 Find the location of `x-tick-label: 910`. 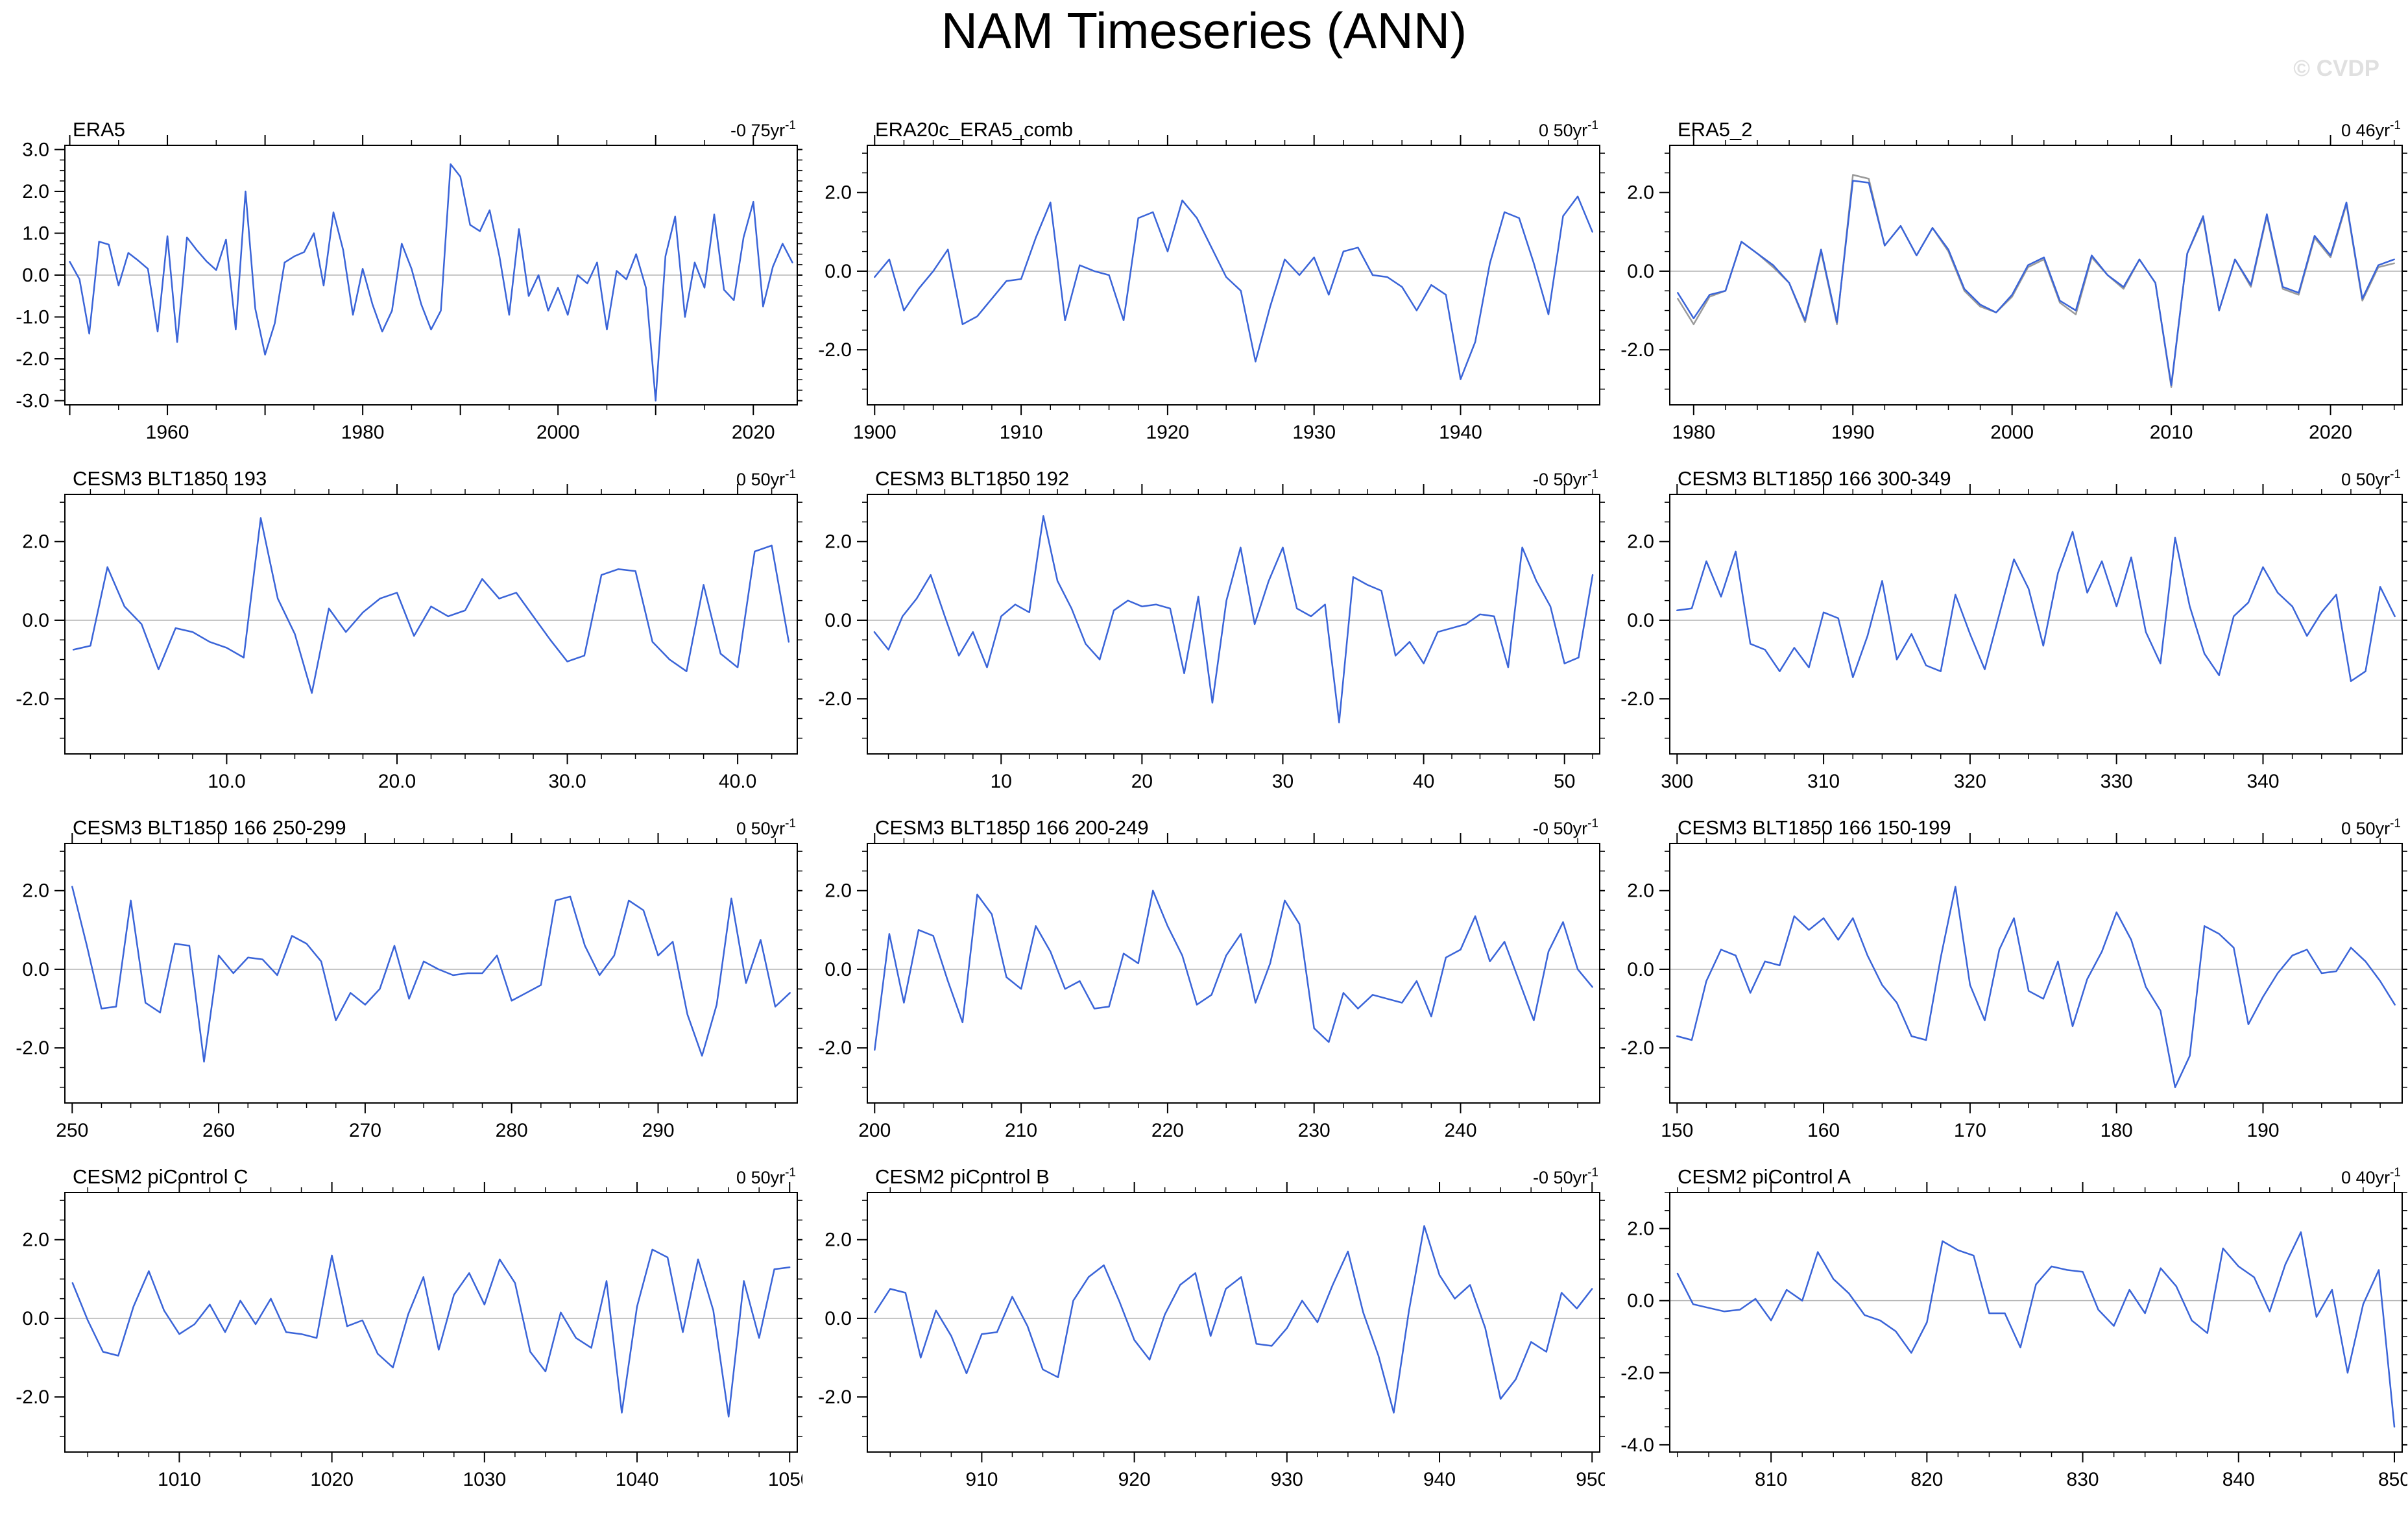

x-tick-label: 910 is located at coordinates (981, 1480).